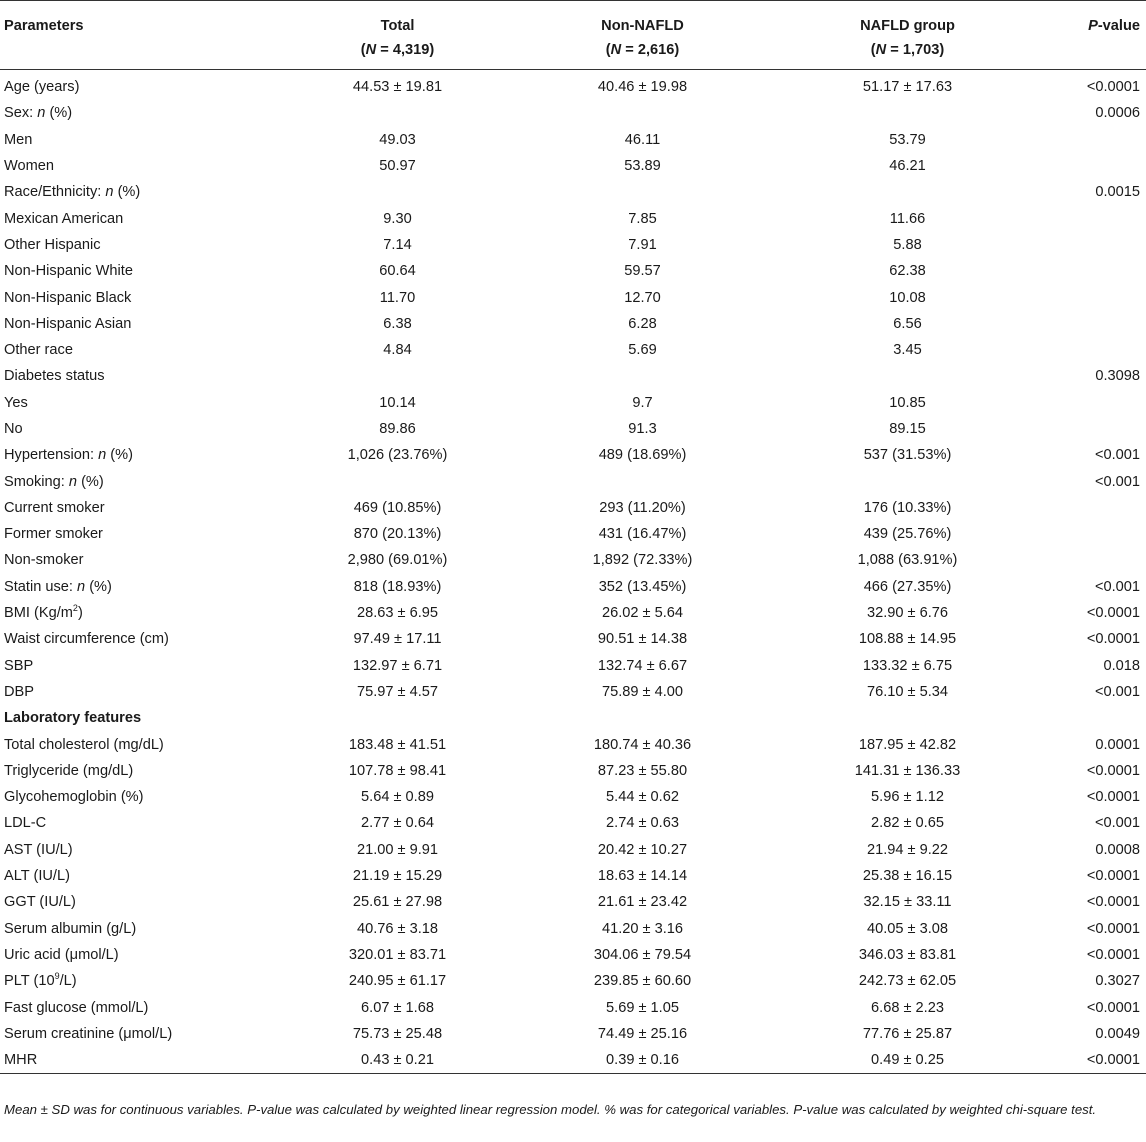 This screenshot has height=1142, width=1146. Describe the element at coordinates (573, 429) in the screenshot. I see `table-row: No 89.86 91.3 89.15` at that location.